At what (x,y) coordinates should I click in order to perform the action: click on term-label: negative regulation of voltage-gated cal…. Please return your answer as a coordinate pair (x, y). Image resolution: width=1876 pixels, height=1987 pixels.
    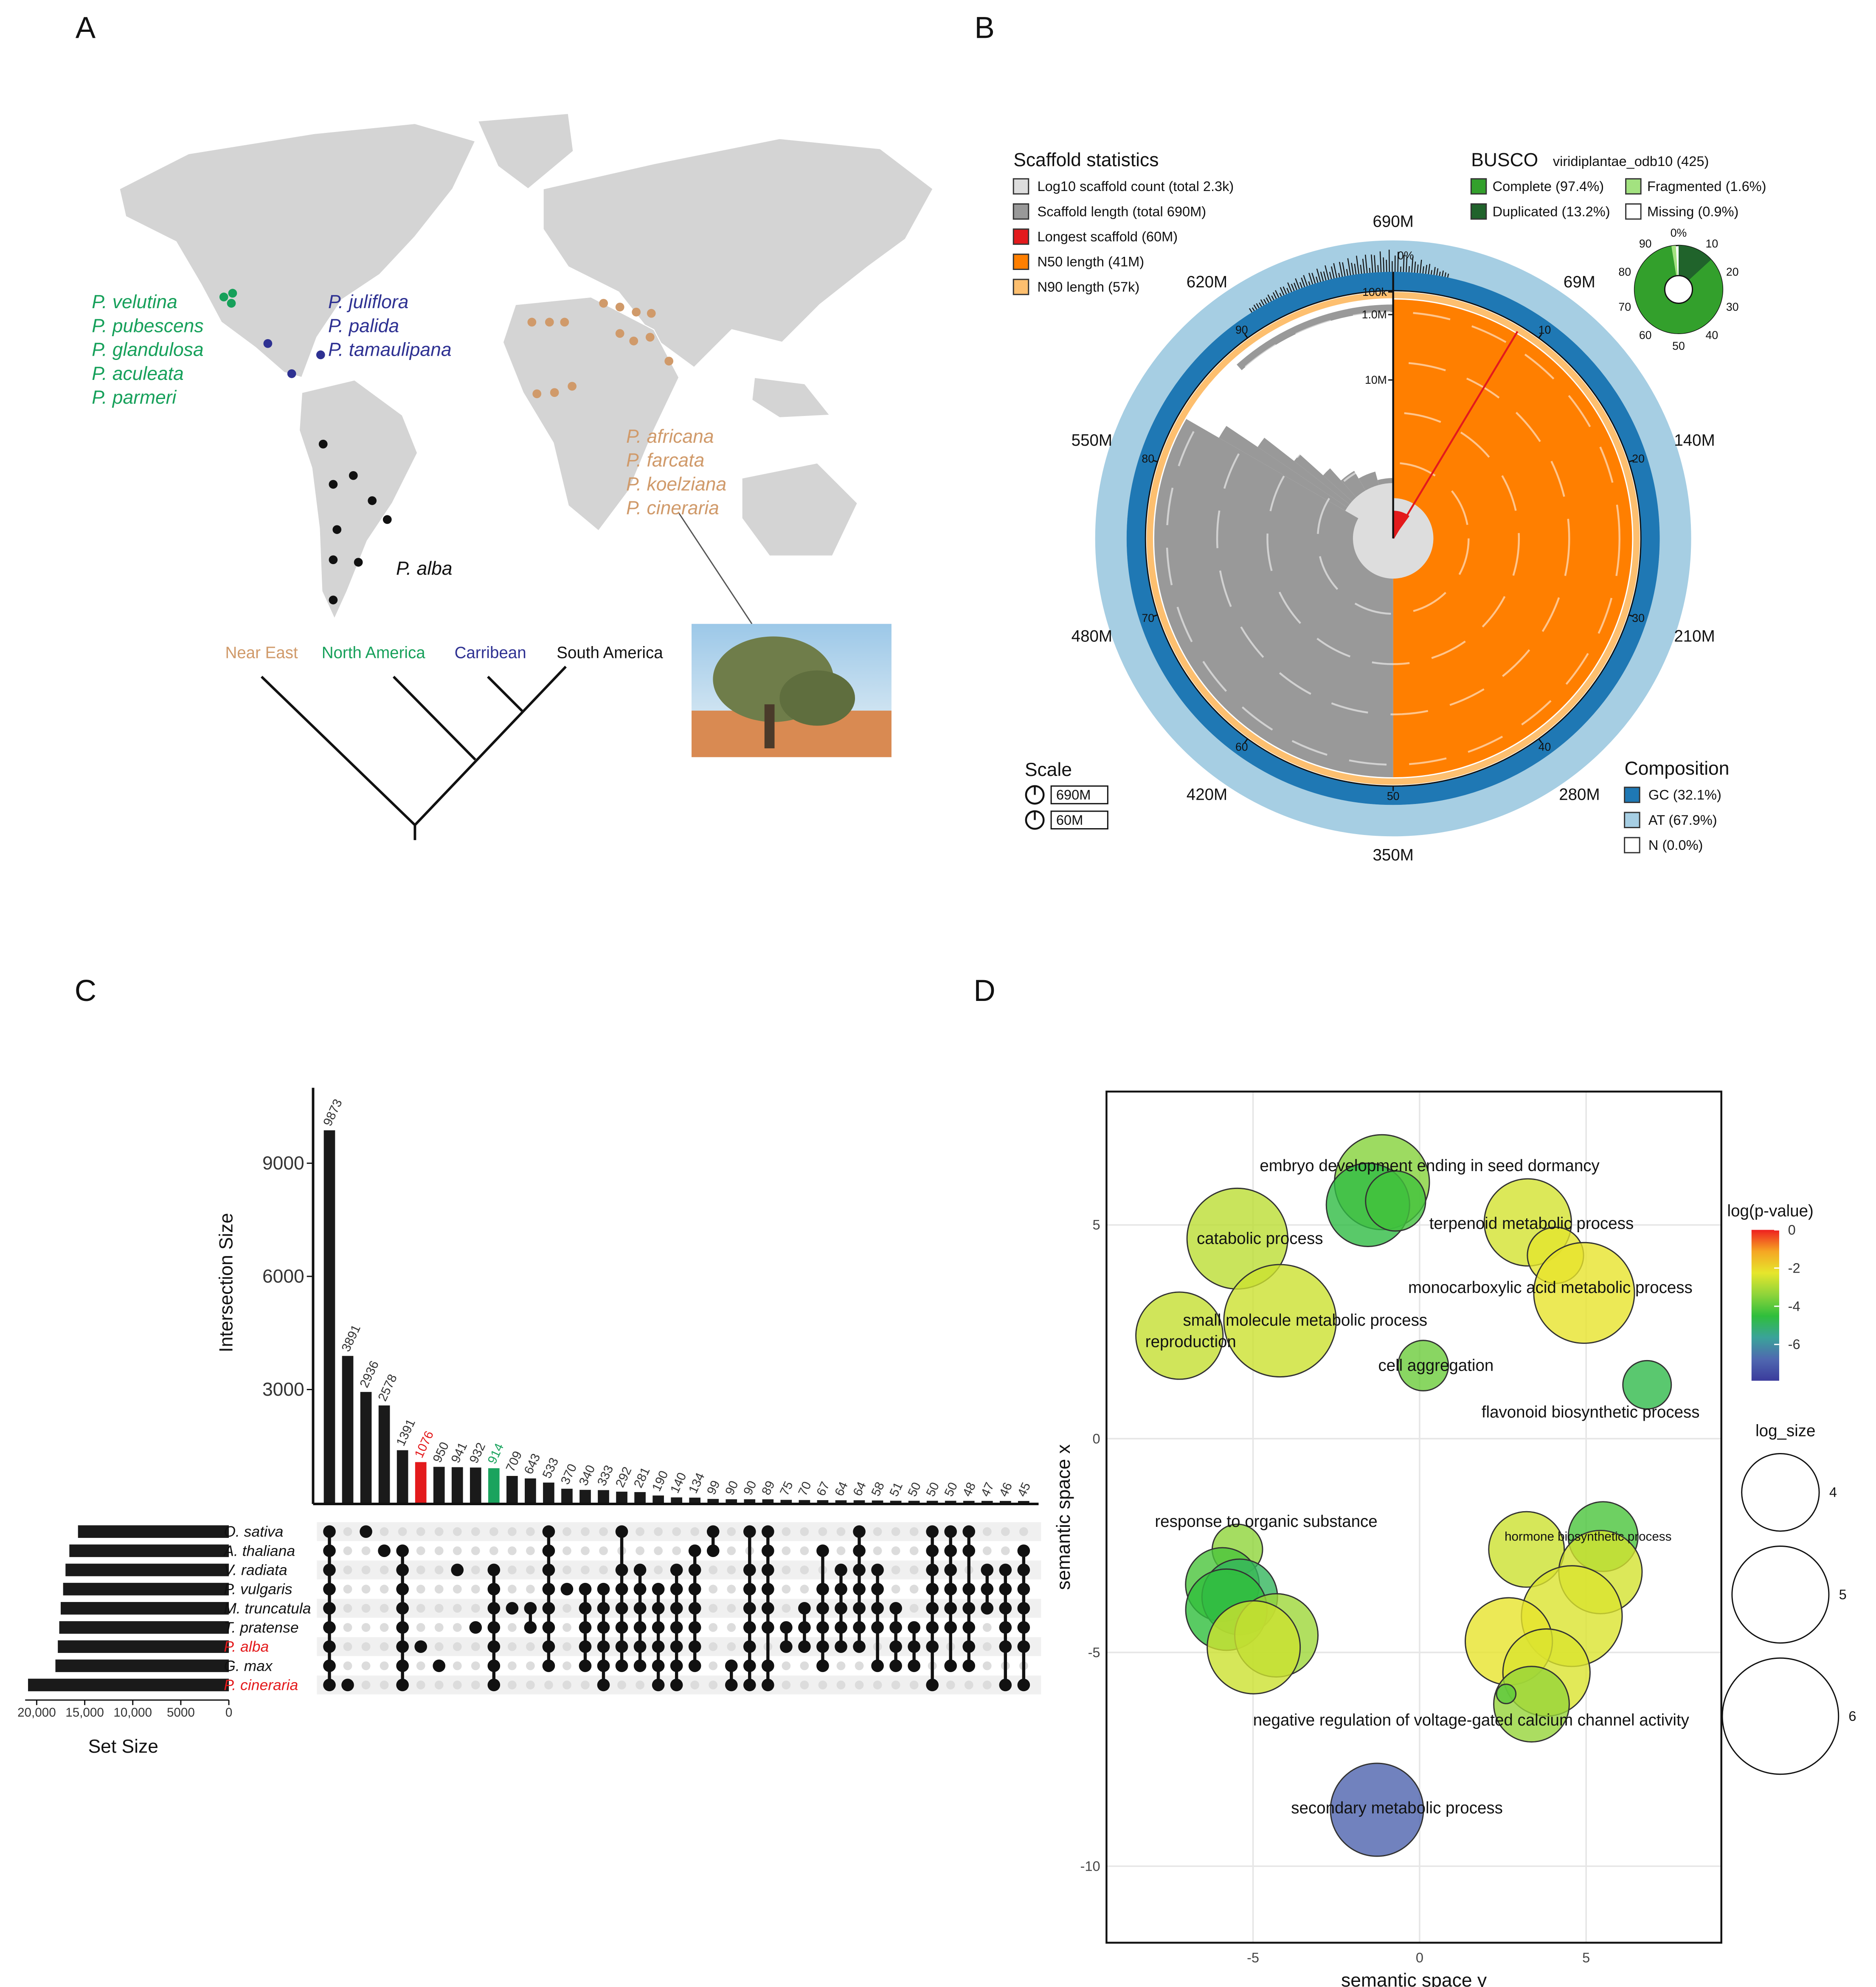
    Looking at the image, I should click on (1472, 1720).